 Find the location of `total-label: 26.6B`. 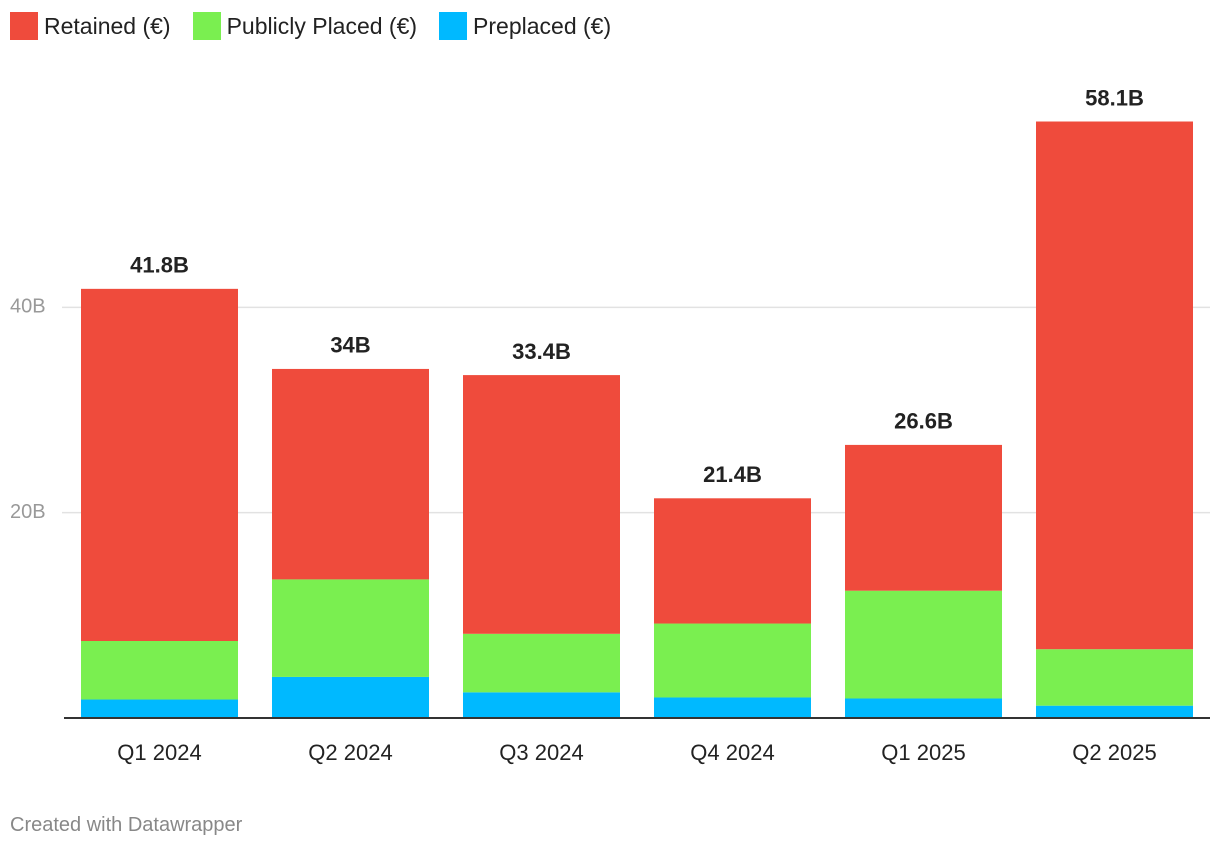

total-label: 26.6B is located at coordinates (923, 421).